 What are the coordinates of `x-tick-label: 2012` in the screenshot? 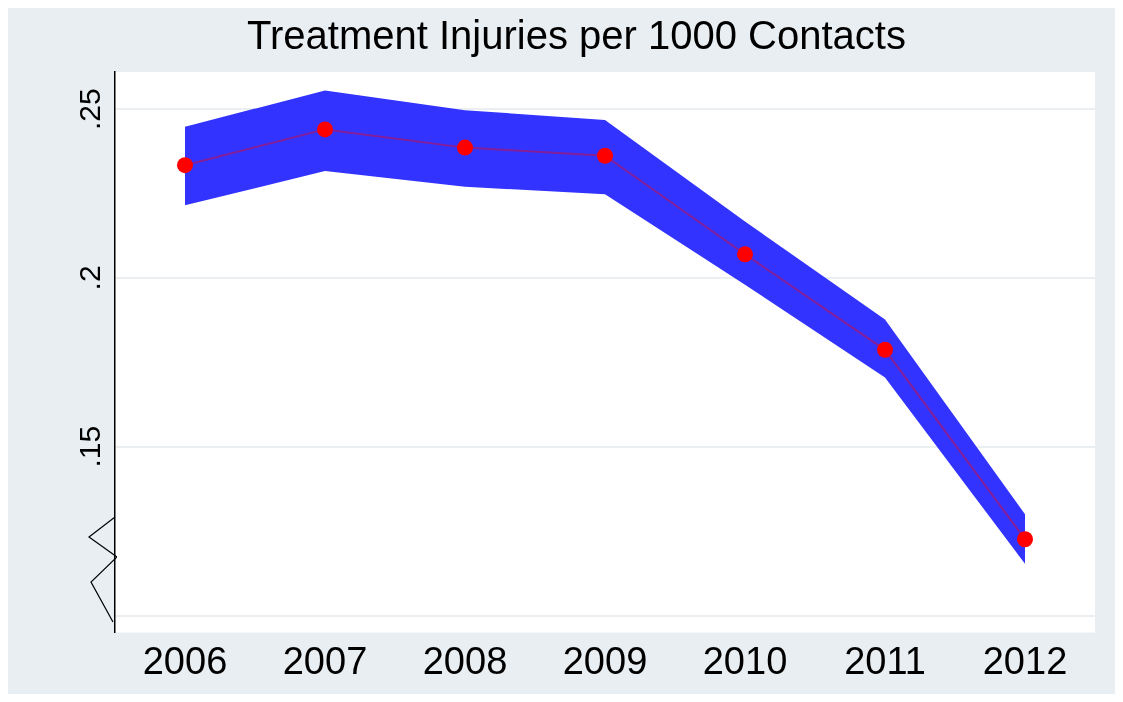 It's located at (1025, 660).